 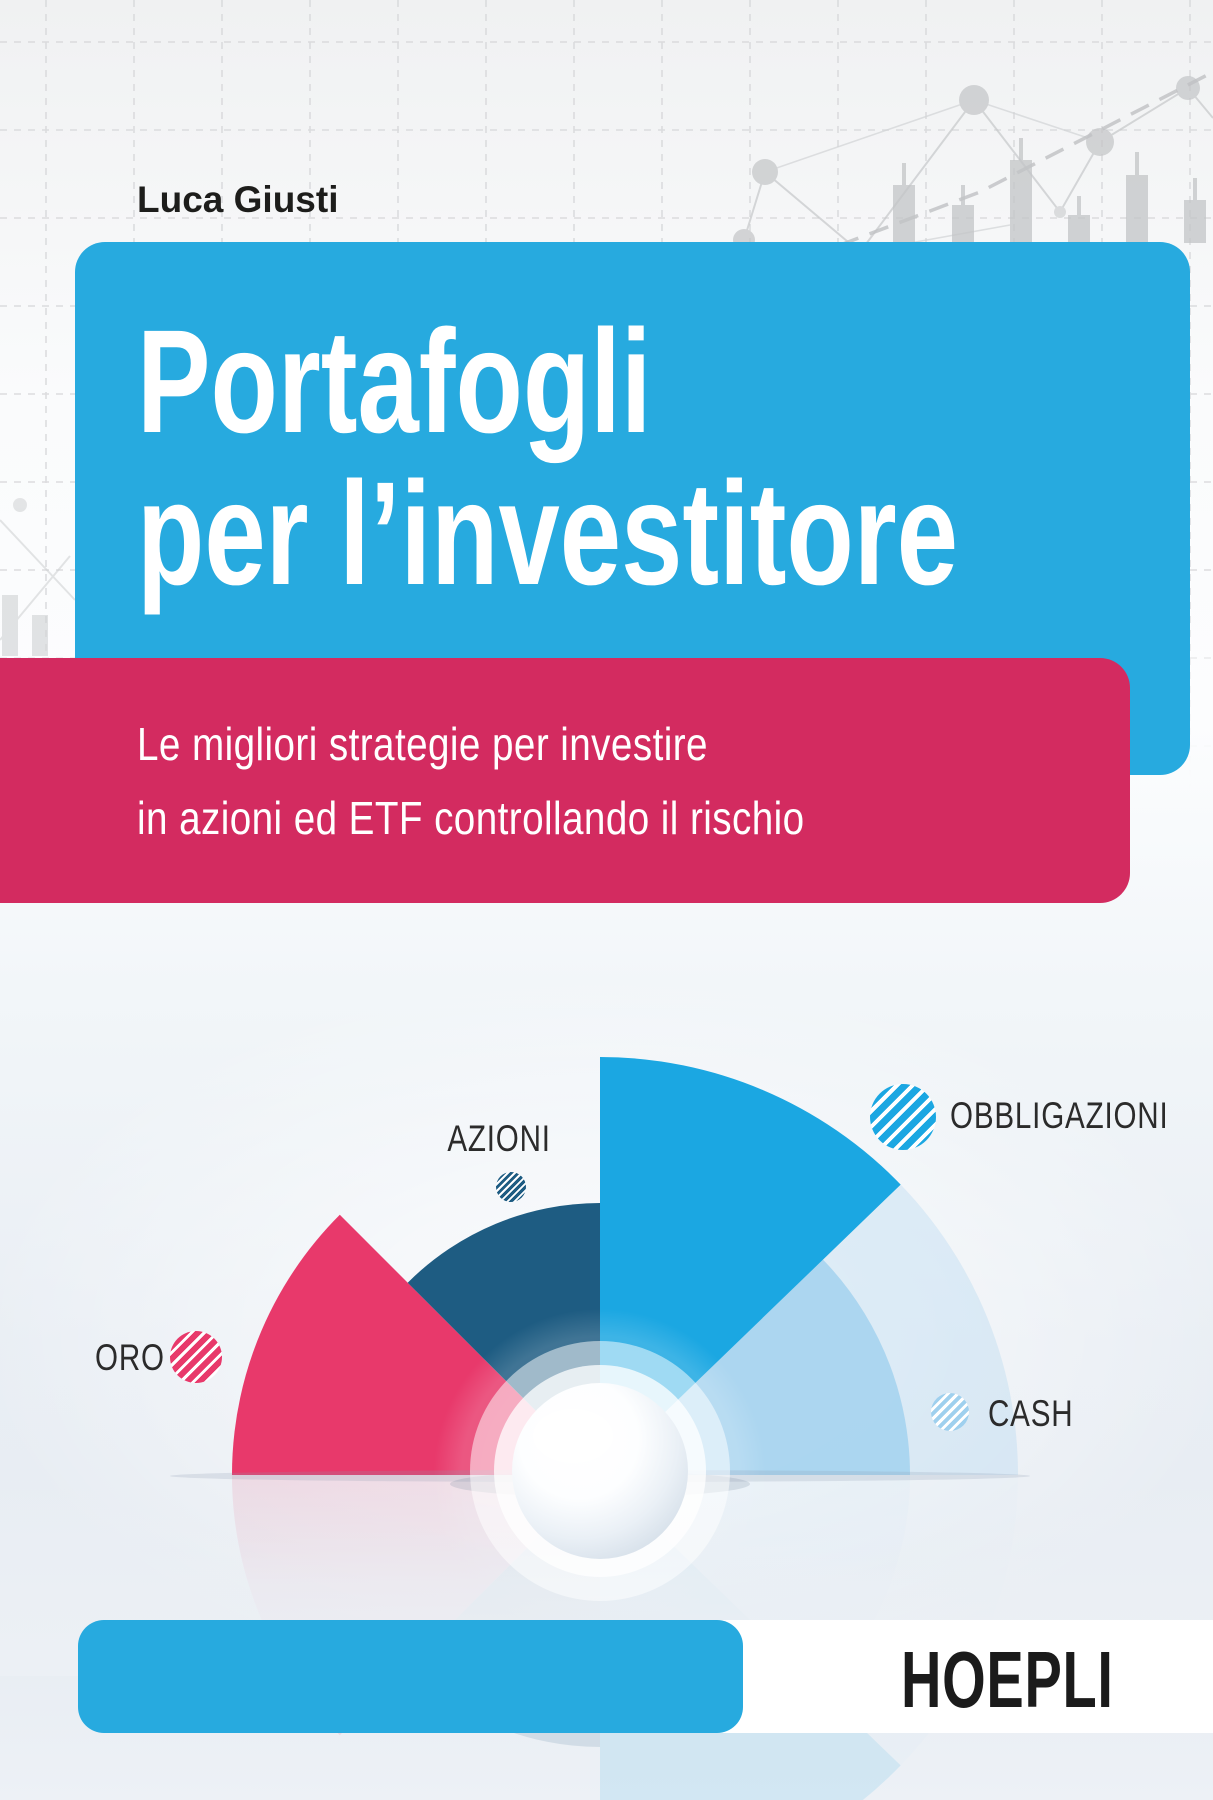 I want to click on wedge-oro, so click(x=416, y=1344).